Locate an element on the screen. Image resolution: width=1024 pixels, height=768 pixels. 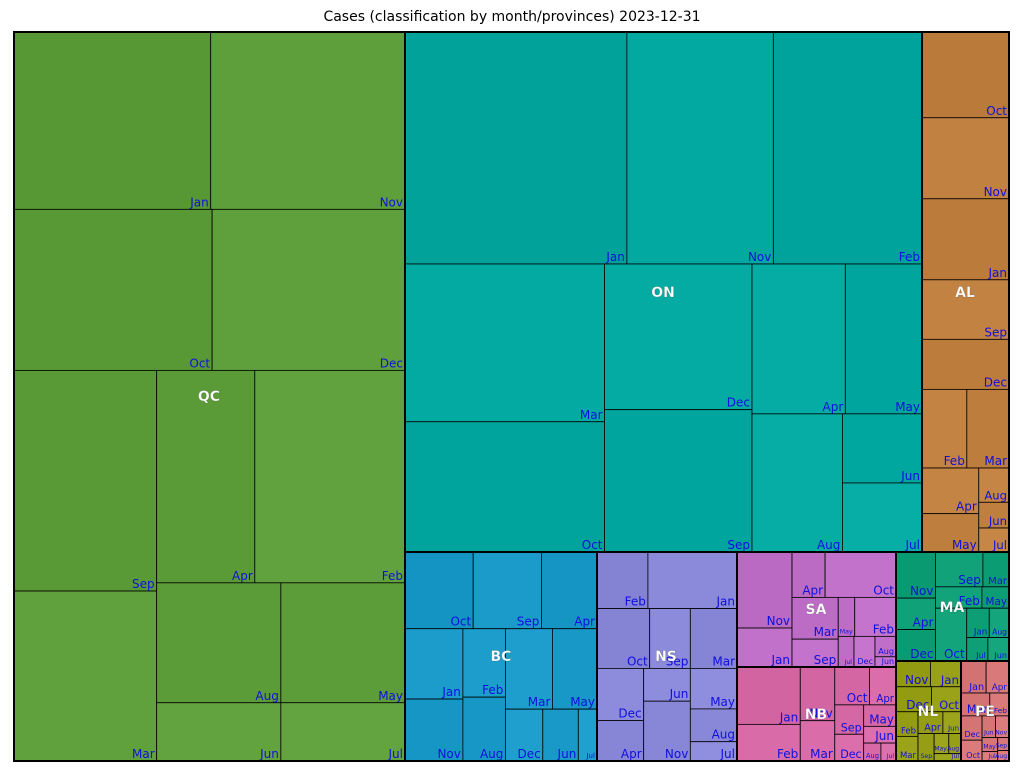
treemap-cell-al-dec is located at coordinates (965, 364).